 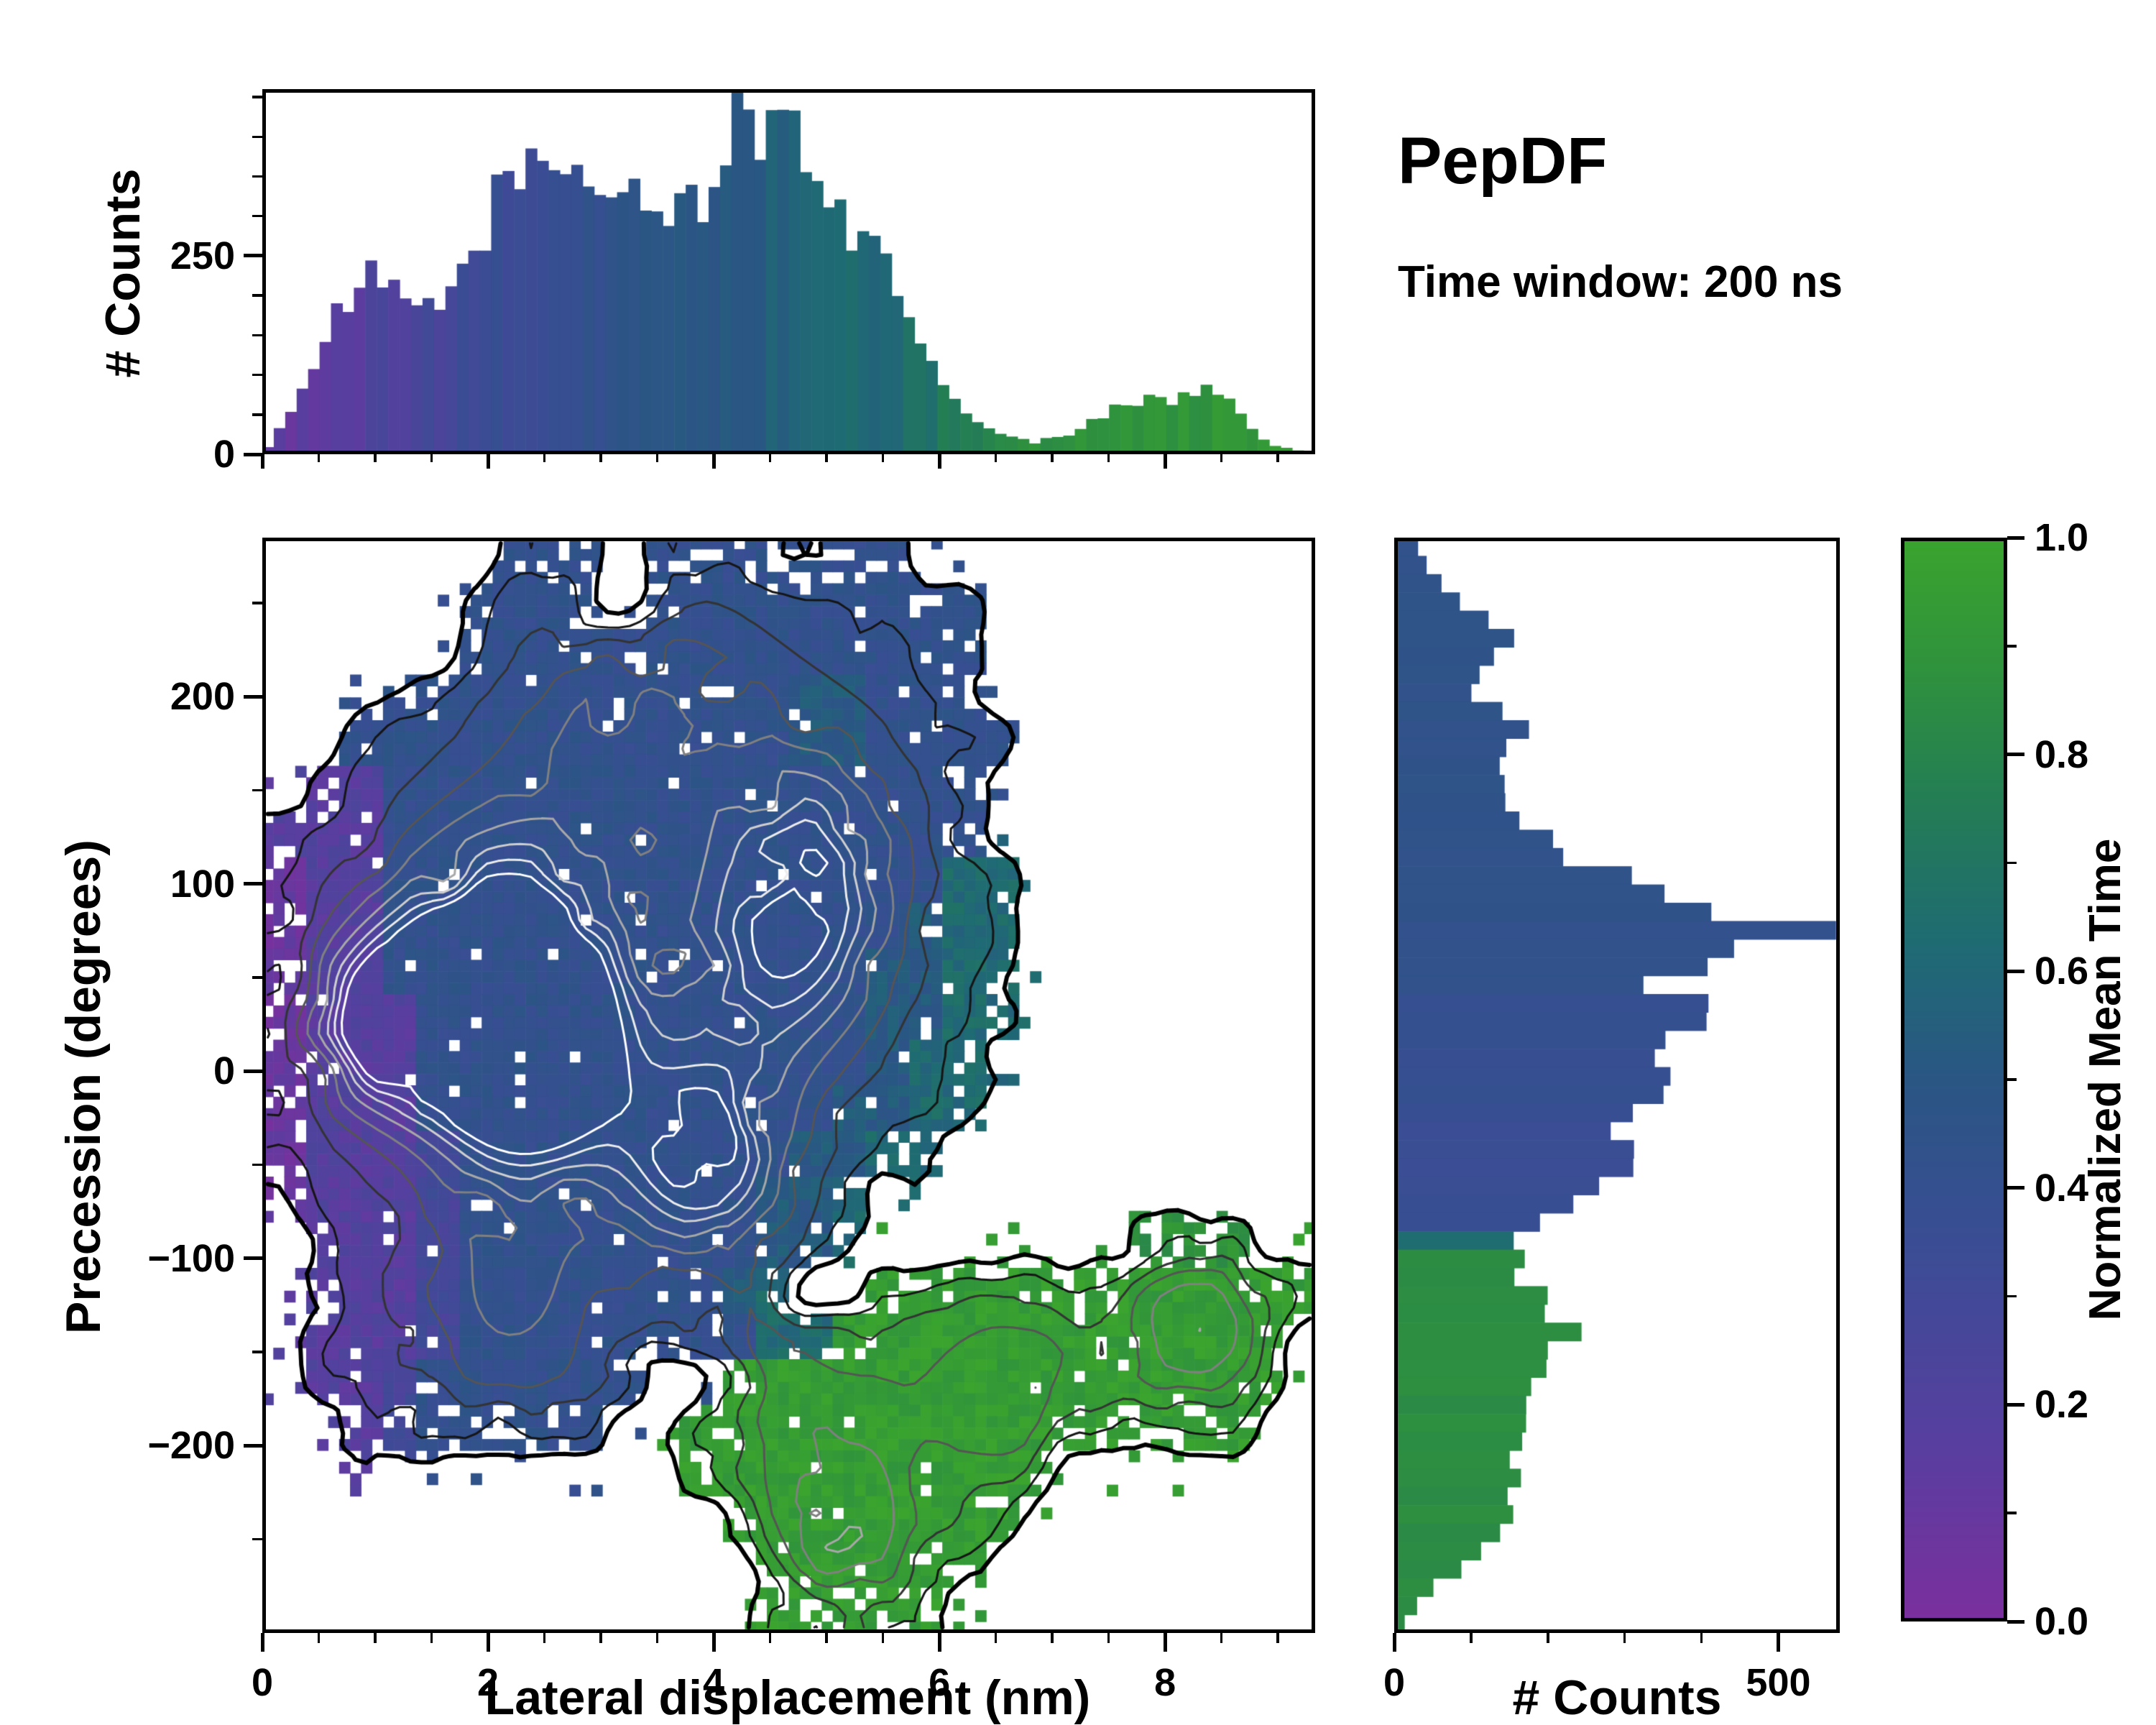 What do you see at coordinates (1954, 1080) in the screenshot?
I see `colorbar-canvas` at bounding box center [1954, 1080].